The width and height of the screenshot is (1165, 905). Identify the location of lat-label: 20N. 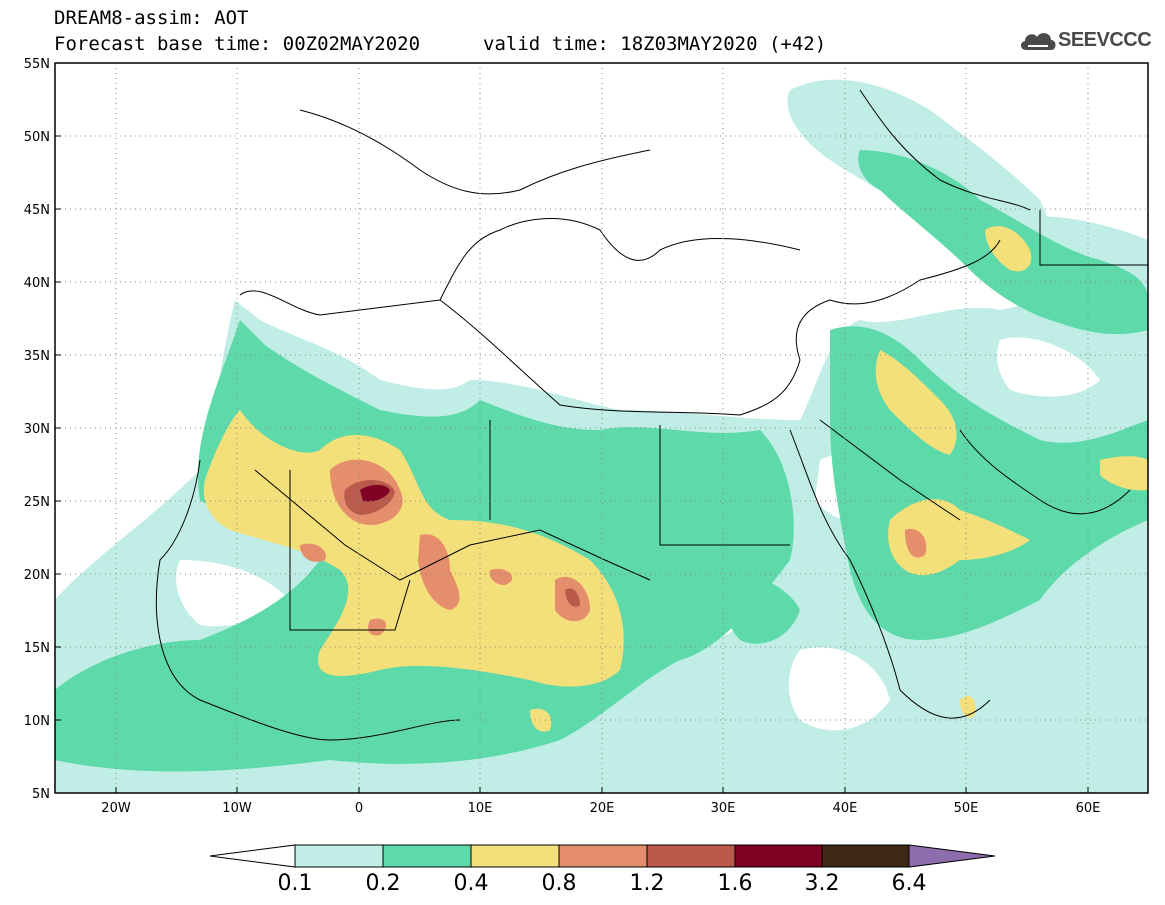
(37, 575).